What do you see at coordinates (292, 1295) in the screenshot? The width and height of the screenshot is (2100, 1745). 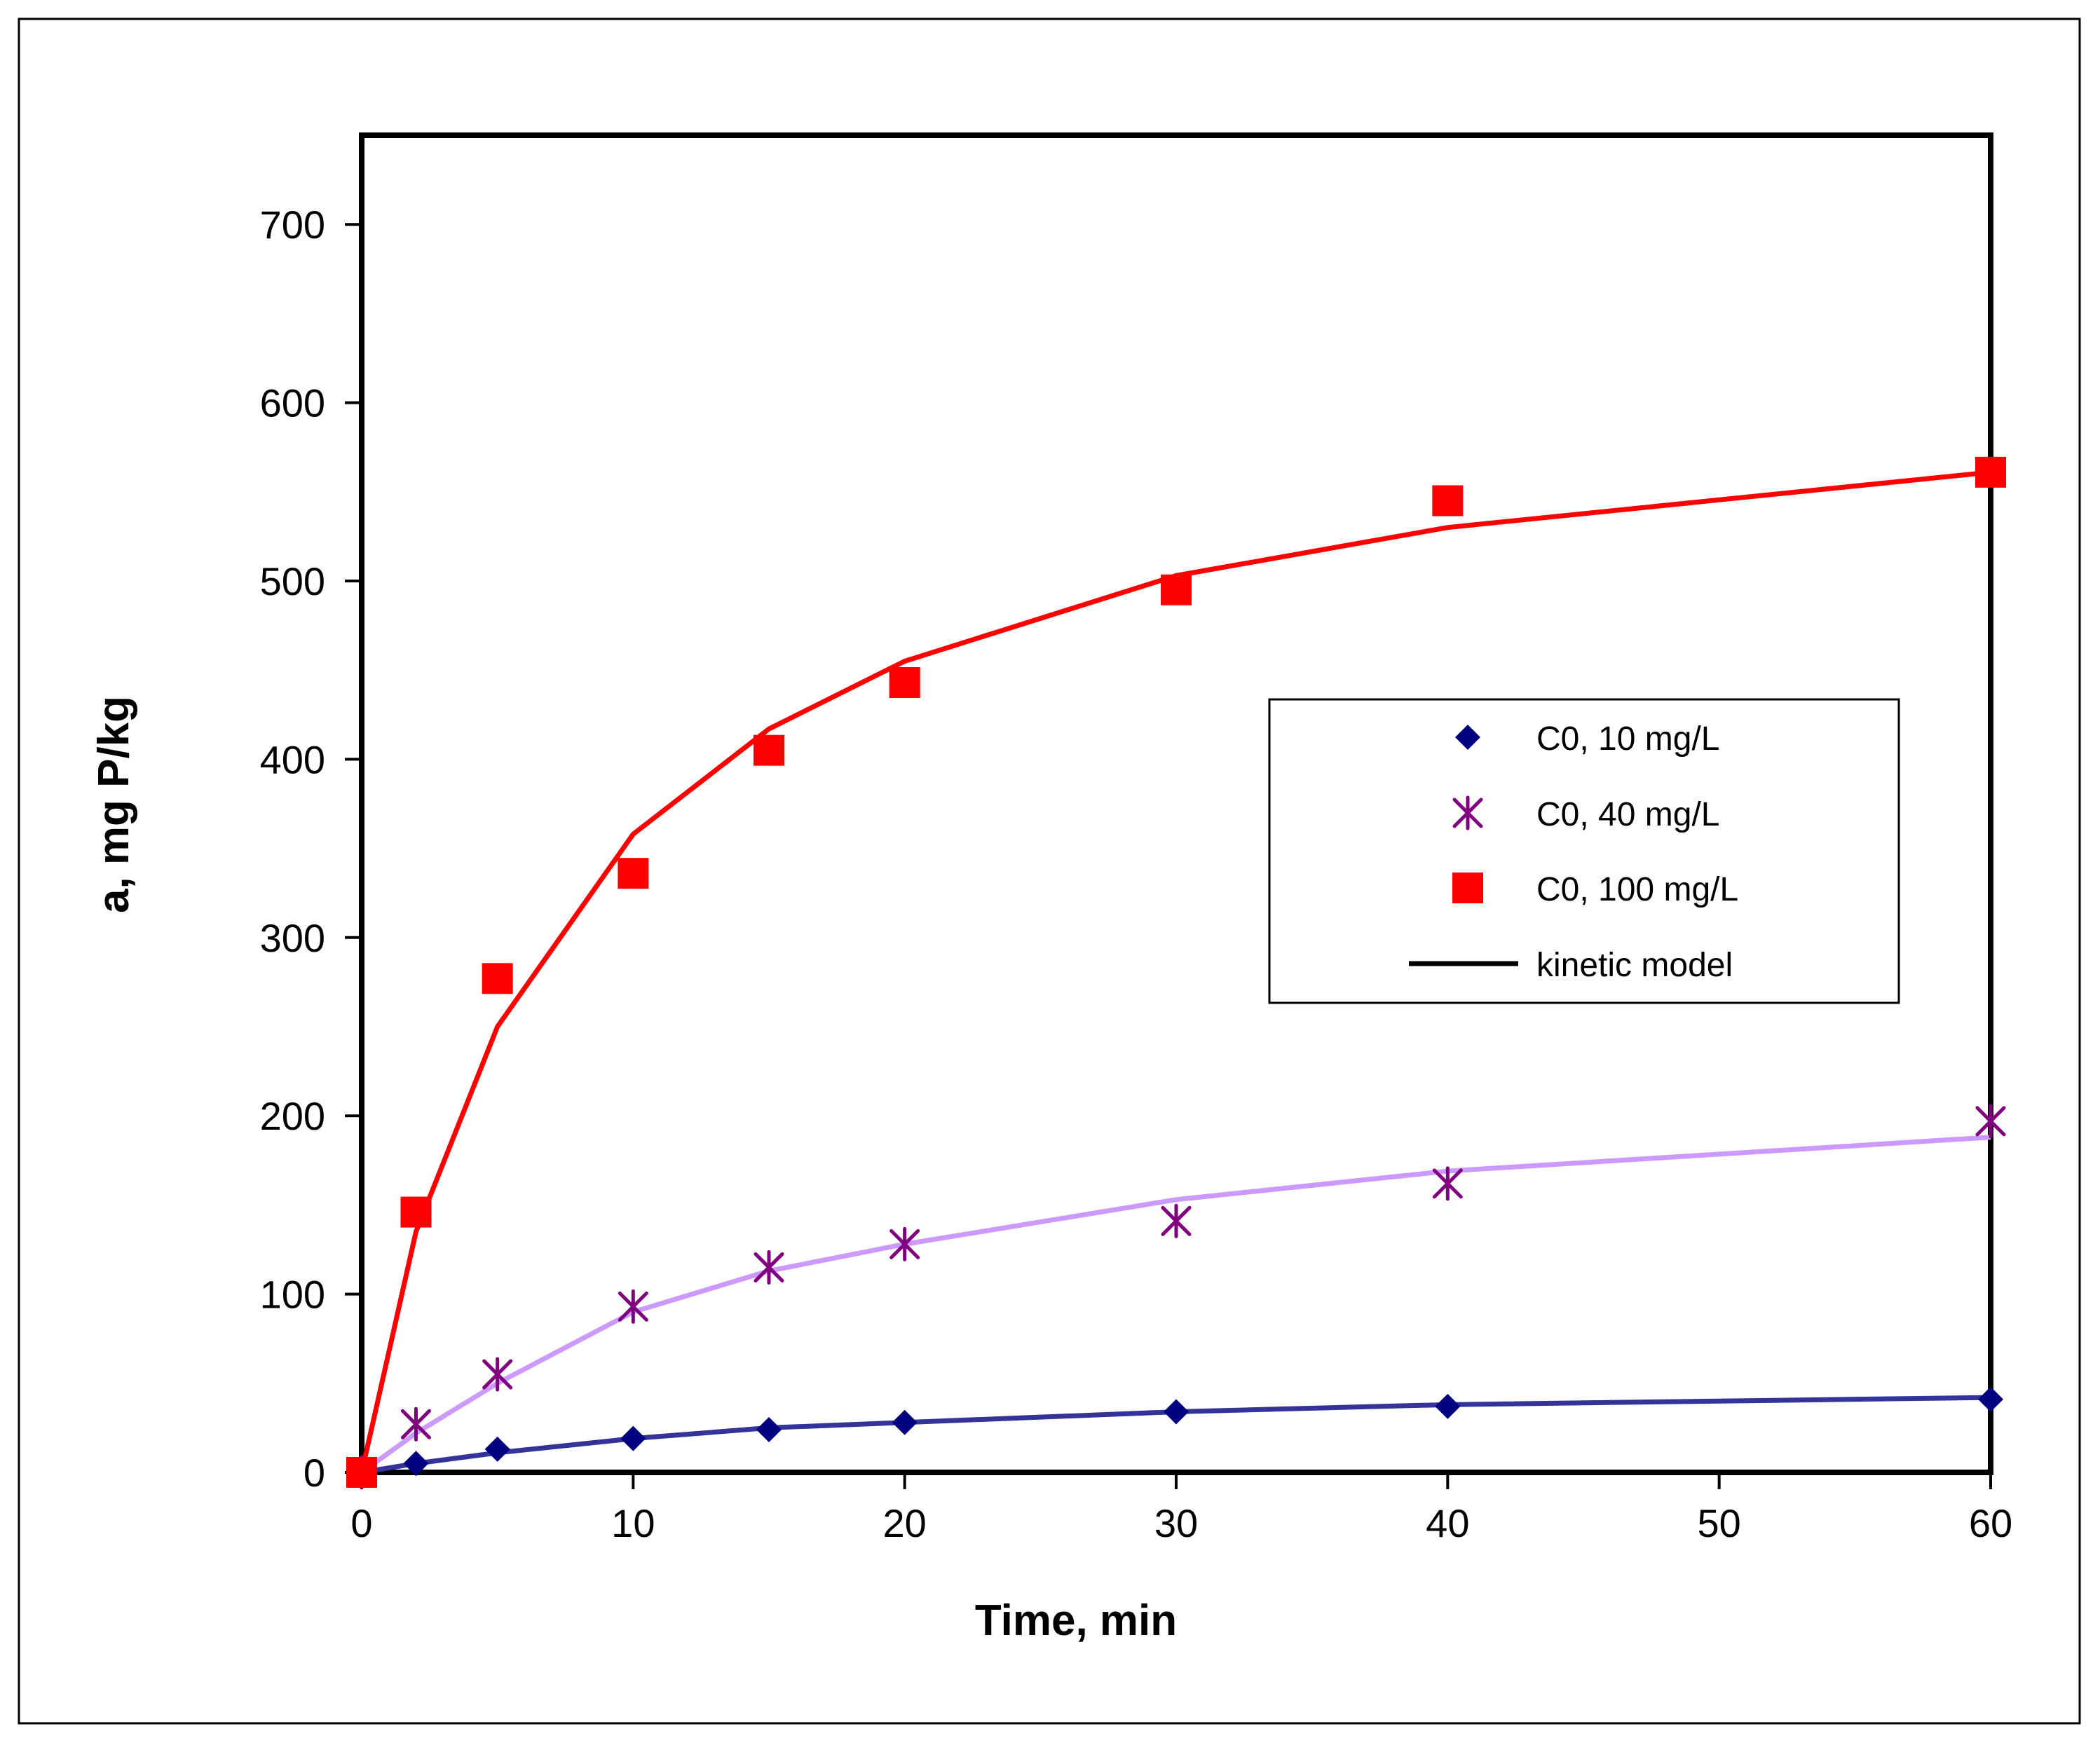 I see `y-tick-label: 100` at bounding box center [292, 1295].